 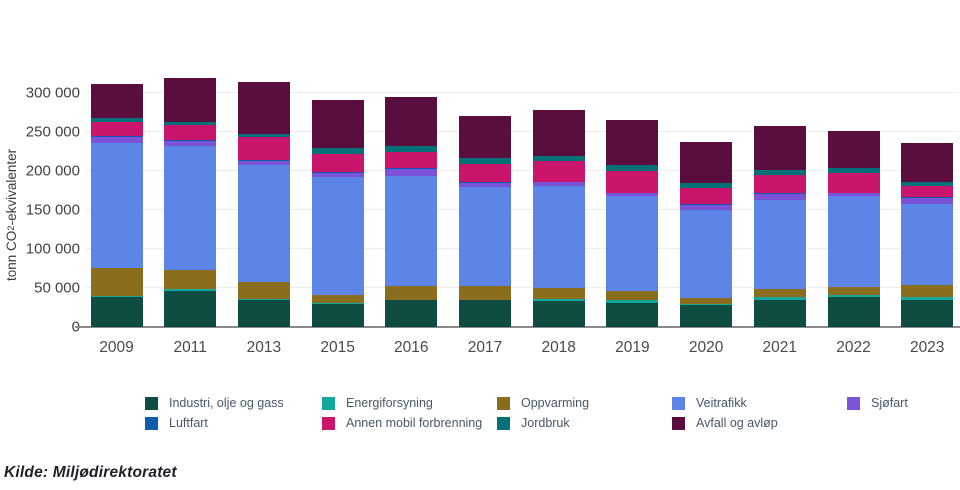 I want to click on bar-2019, so click(x=632, y=223).